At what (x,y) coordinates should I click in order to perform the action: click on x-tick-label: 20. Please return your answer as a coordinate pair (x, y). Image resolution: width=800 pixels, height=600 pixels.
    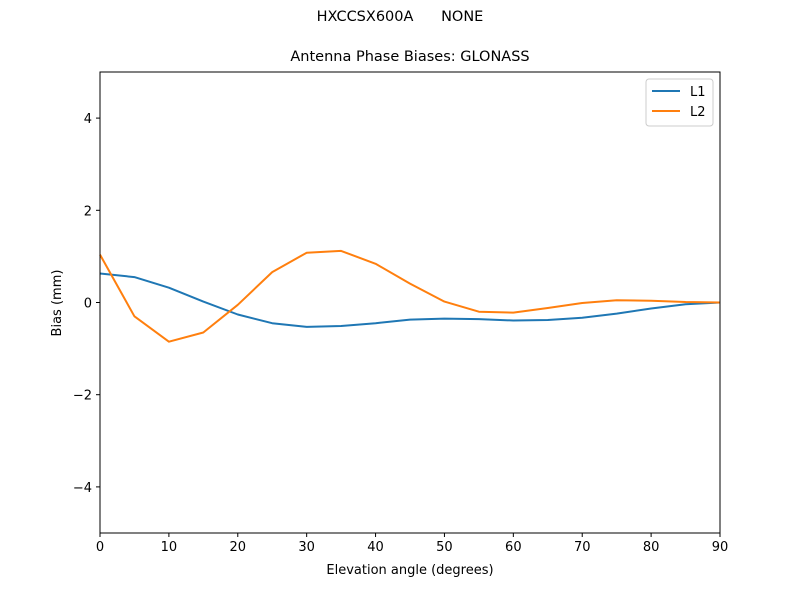
    Looking at the image, I should click on (238, 547).